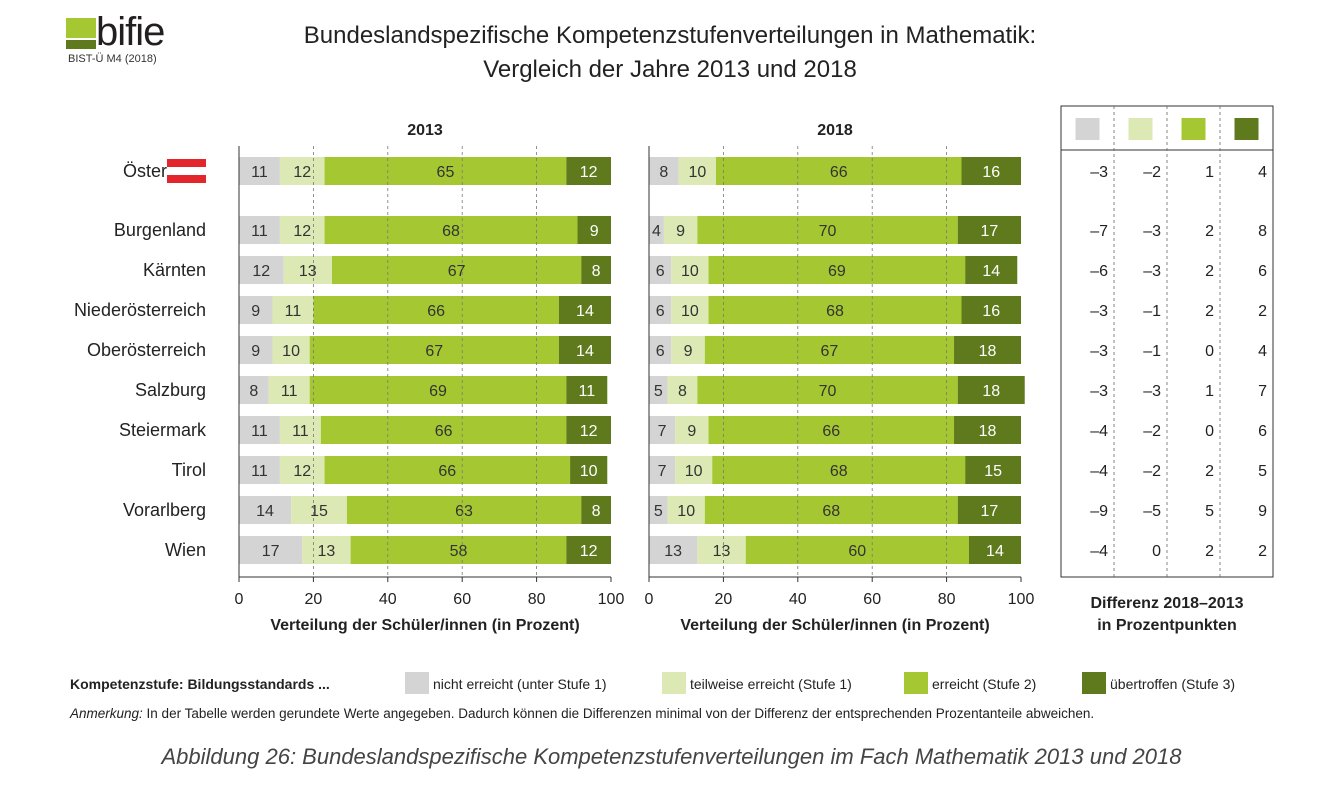  I want to click on legend-item-erreicht: erreicht (Stufe 2), so click(984, 684).